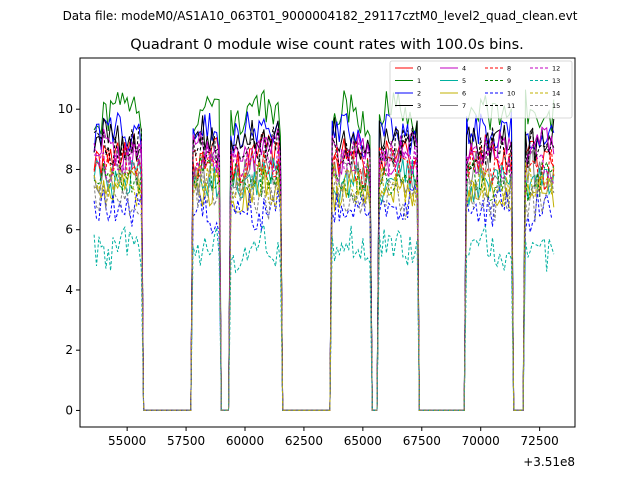  I want to click on legend-label-7: 7, so click(464, 106).